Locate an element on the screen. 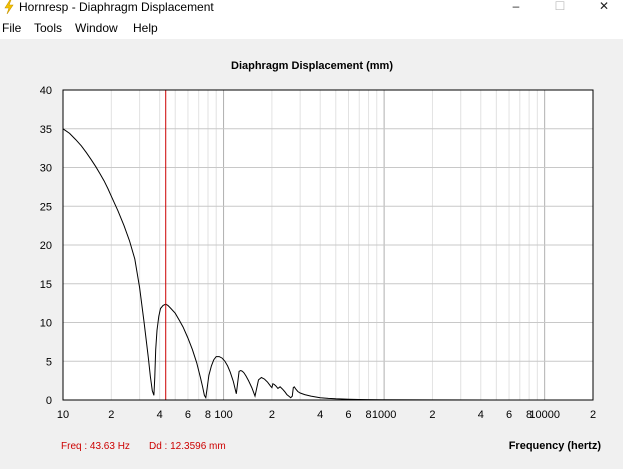  maximize-button: ☐ is located at coordinates (560, 6).